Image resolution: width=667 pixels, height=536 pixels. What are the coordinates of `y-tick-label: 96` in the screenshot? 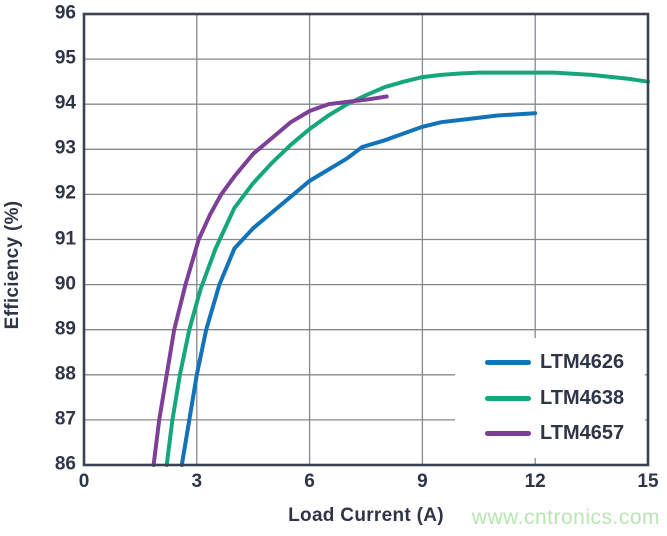 It's located at (65, 13).